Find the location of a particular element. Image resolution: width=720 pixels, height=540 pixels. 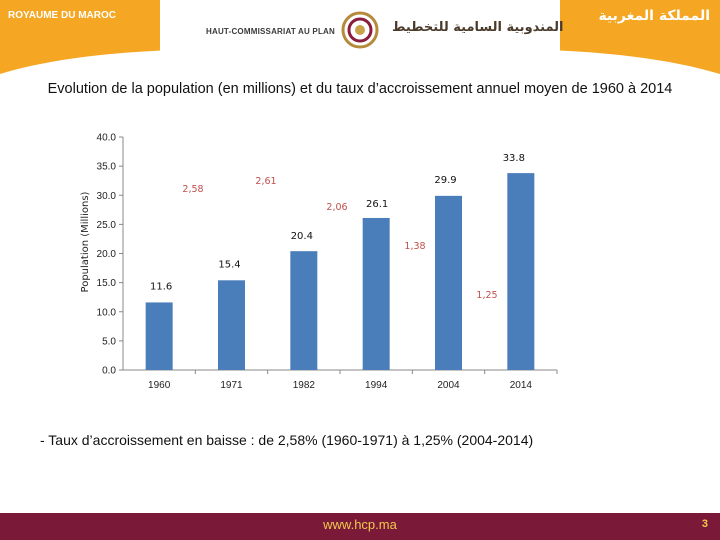

x-tick-label: 1982 is located at coordinates (304, 385).